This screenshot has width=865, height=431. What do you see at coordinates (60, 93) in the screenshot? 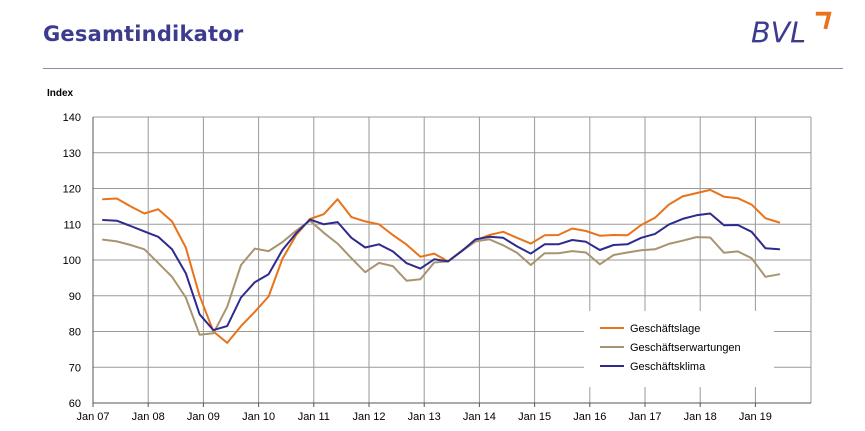
I see `y-axis-title: Index` at bounding box center [60, 93].